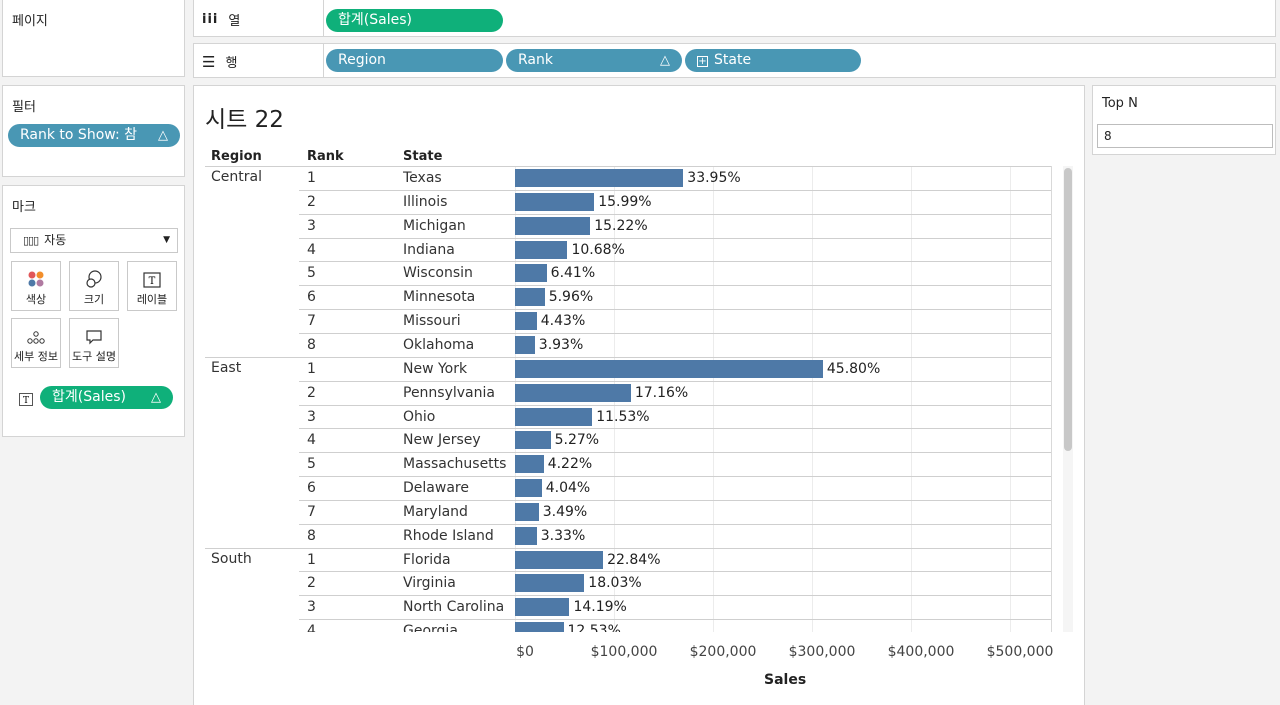  I want to click on detail-button: 세부 정보, so click(36, 343).